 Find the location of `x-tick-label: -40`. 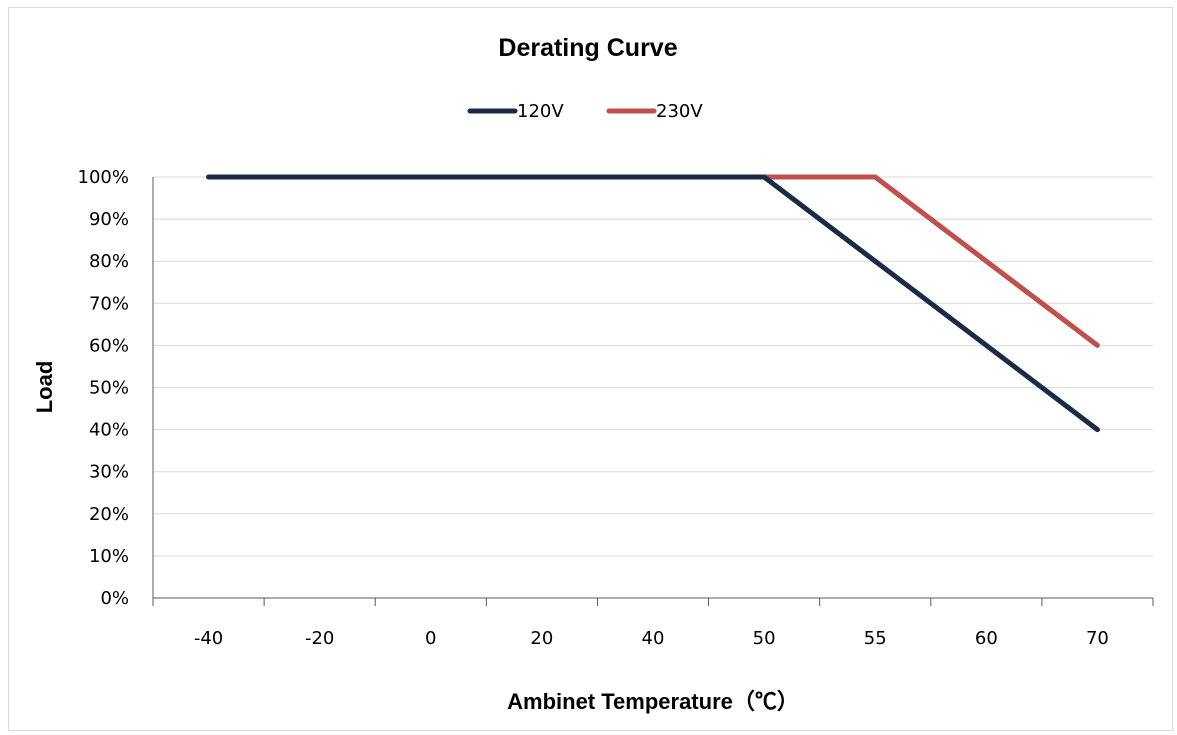

x-tick-label: -40 is located at coordinates (208, 638).